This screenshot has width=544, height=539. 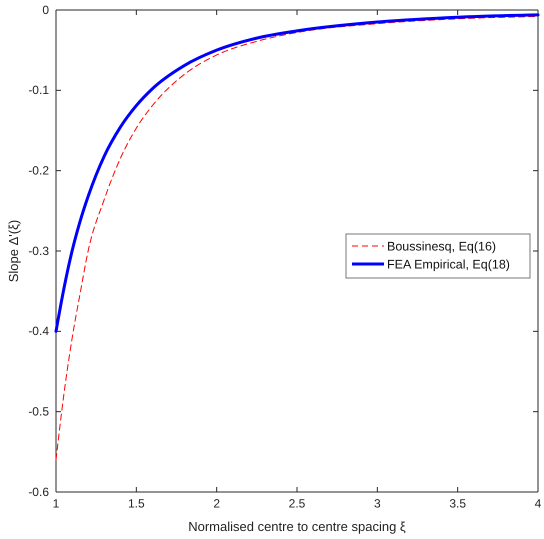 I want to click on legend-label: Boussinesq, Eq(16), so click(x=441, y=247).